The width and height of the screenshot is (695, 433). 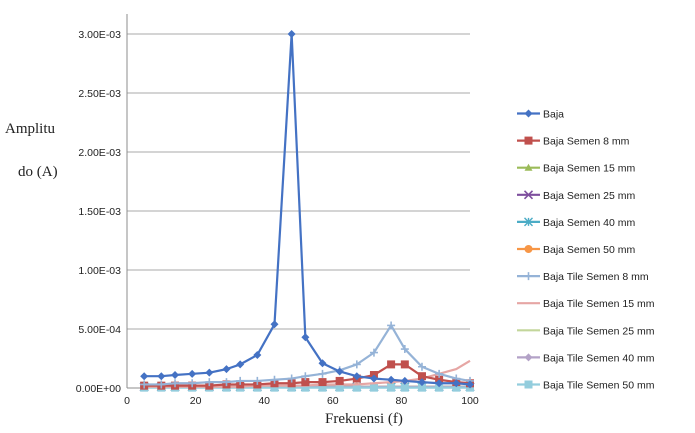 I want to click on y-axis-label-line-2: do (A), so click(x=38, y=172).